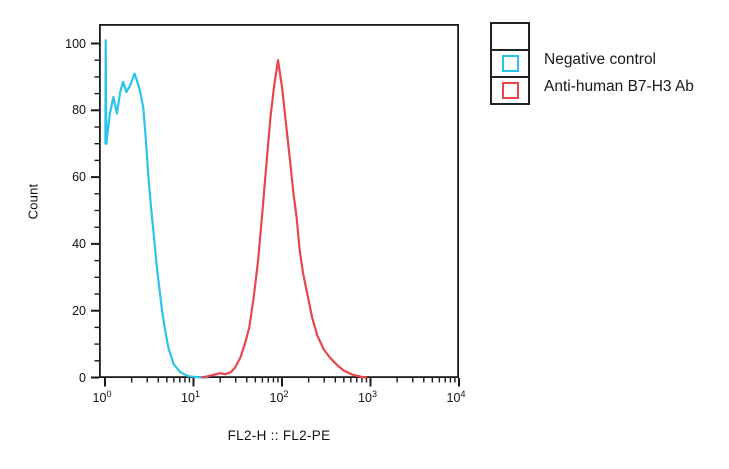 Image resolution: width=729 pixels, height=469 pixels. I want to click on y-axis-title: Count, so click(33, 201).